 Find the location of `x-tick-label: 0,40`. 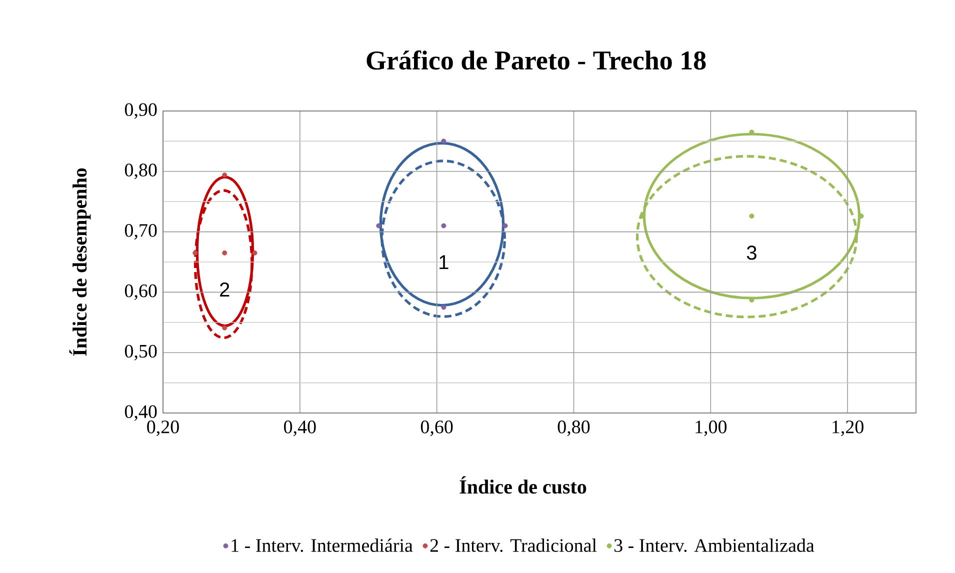

x-tick-label: 0,40 is located at coordinates (300, 428).